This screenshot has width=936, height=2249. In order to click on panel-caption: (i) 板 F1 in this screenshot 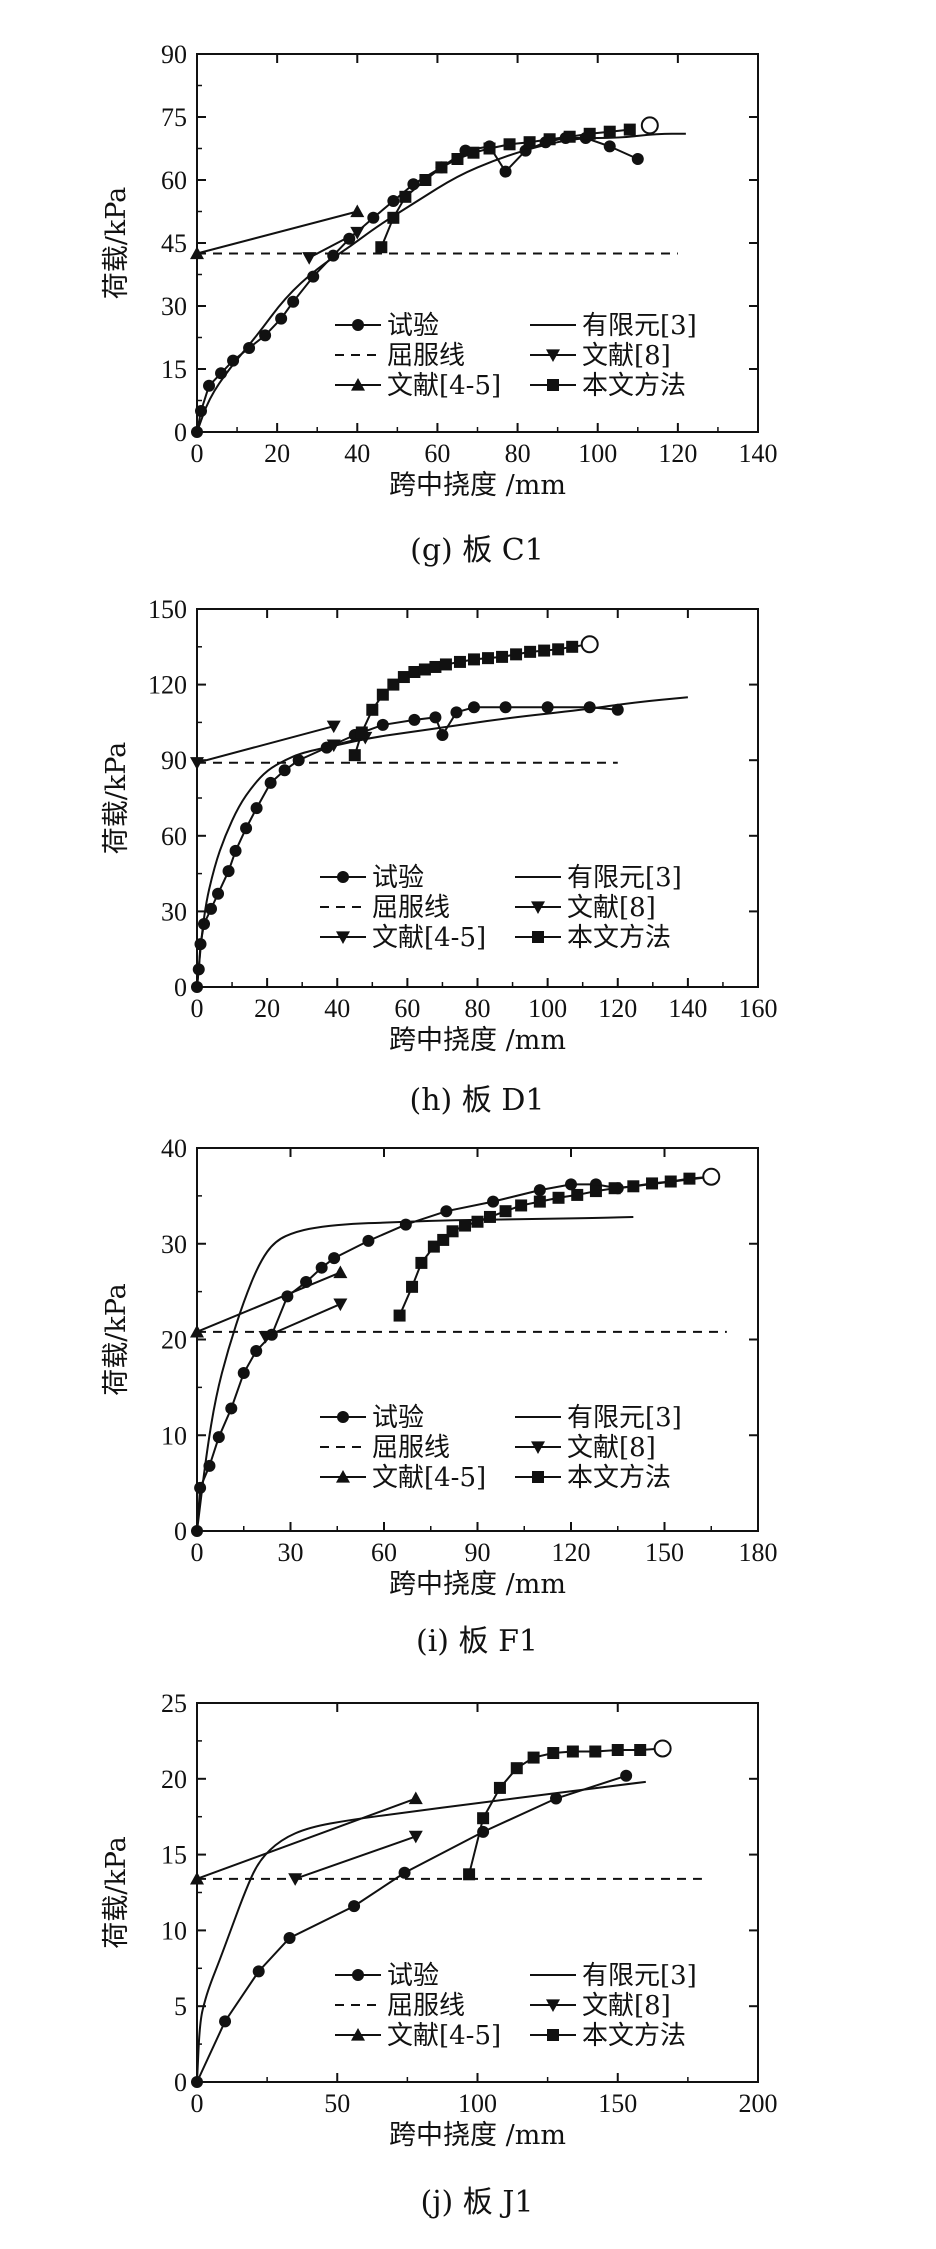, I will do `click(477, 1641)`.